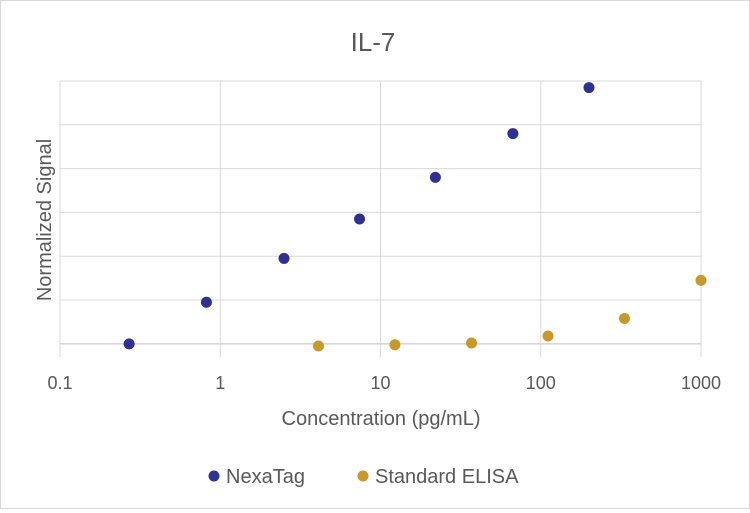  What do you see at coordinates (447, 477) in the screenshot?
I see `legend-label: Standard ELISA` at bounding box center [447, 477].